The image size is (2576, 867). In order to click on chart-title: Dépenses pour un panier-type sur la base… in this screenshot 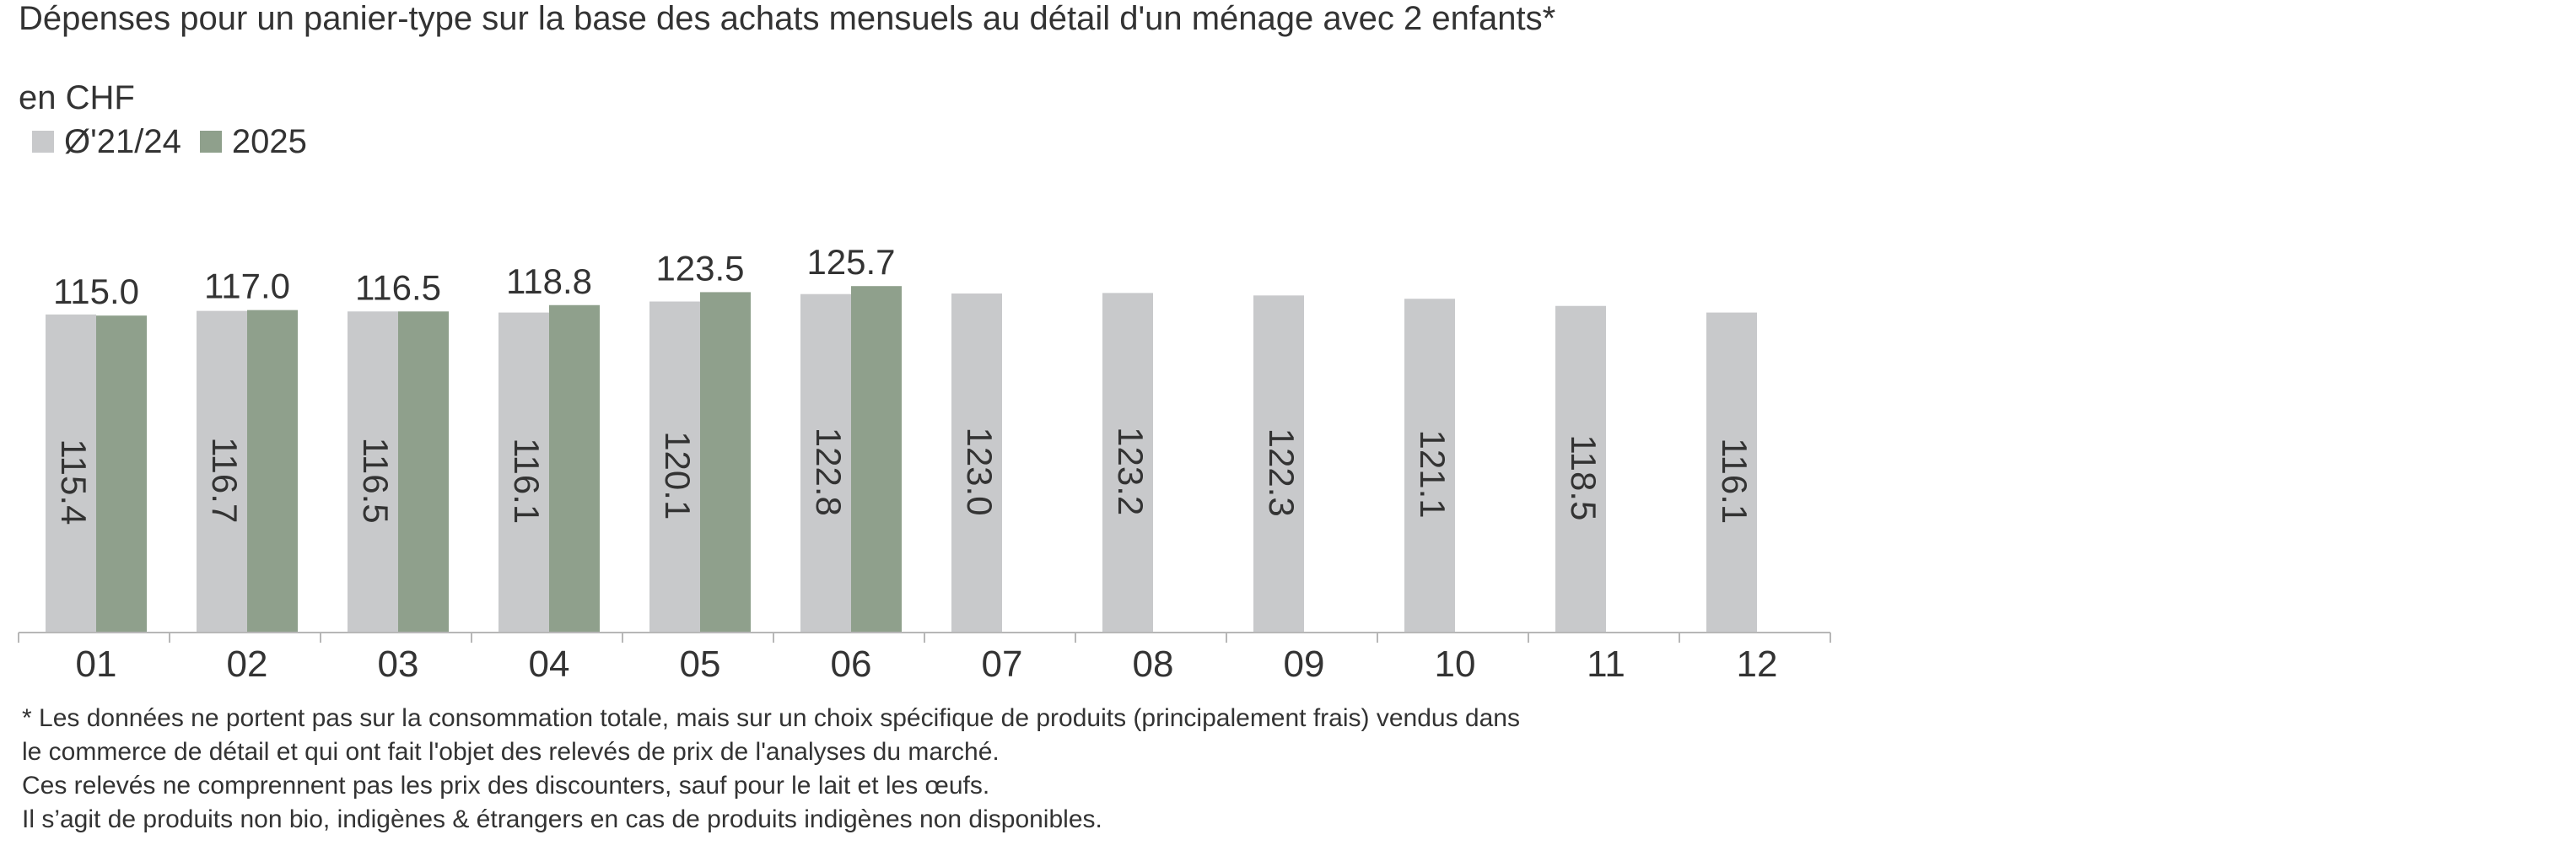, I will do `click(787, 18)`.